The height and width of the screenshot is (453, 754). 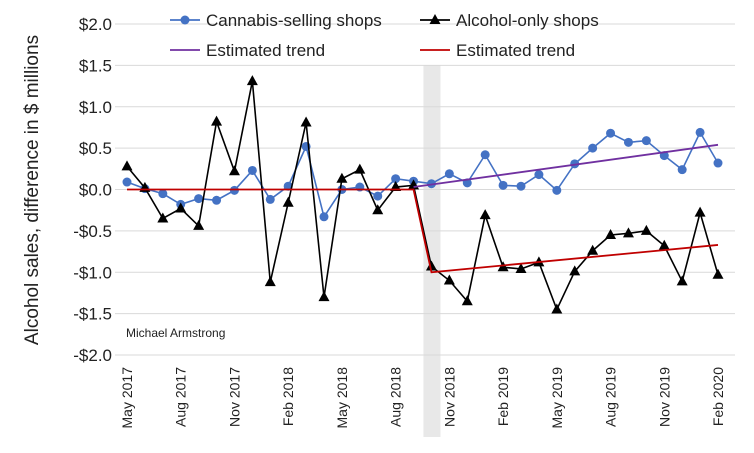 I want to click on y-tick-label: $0.0, so click(x=95, y=190).